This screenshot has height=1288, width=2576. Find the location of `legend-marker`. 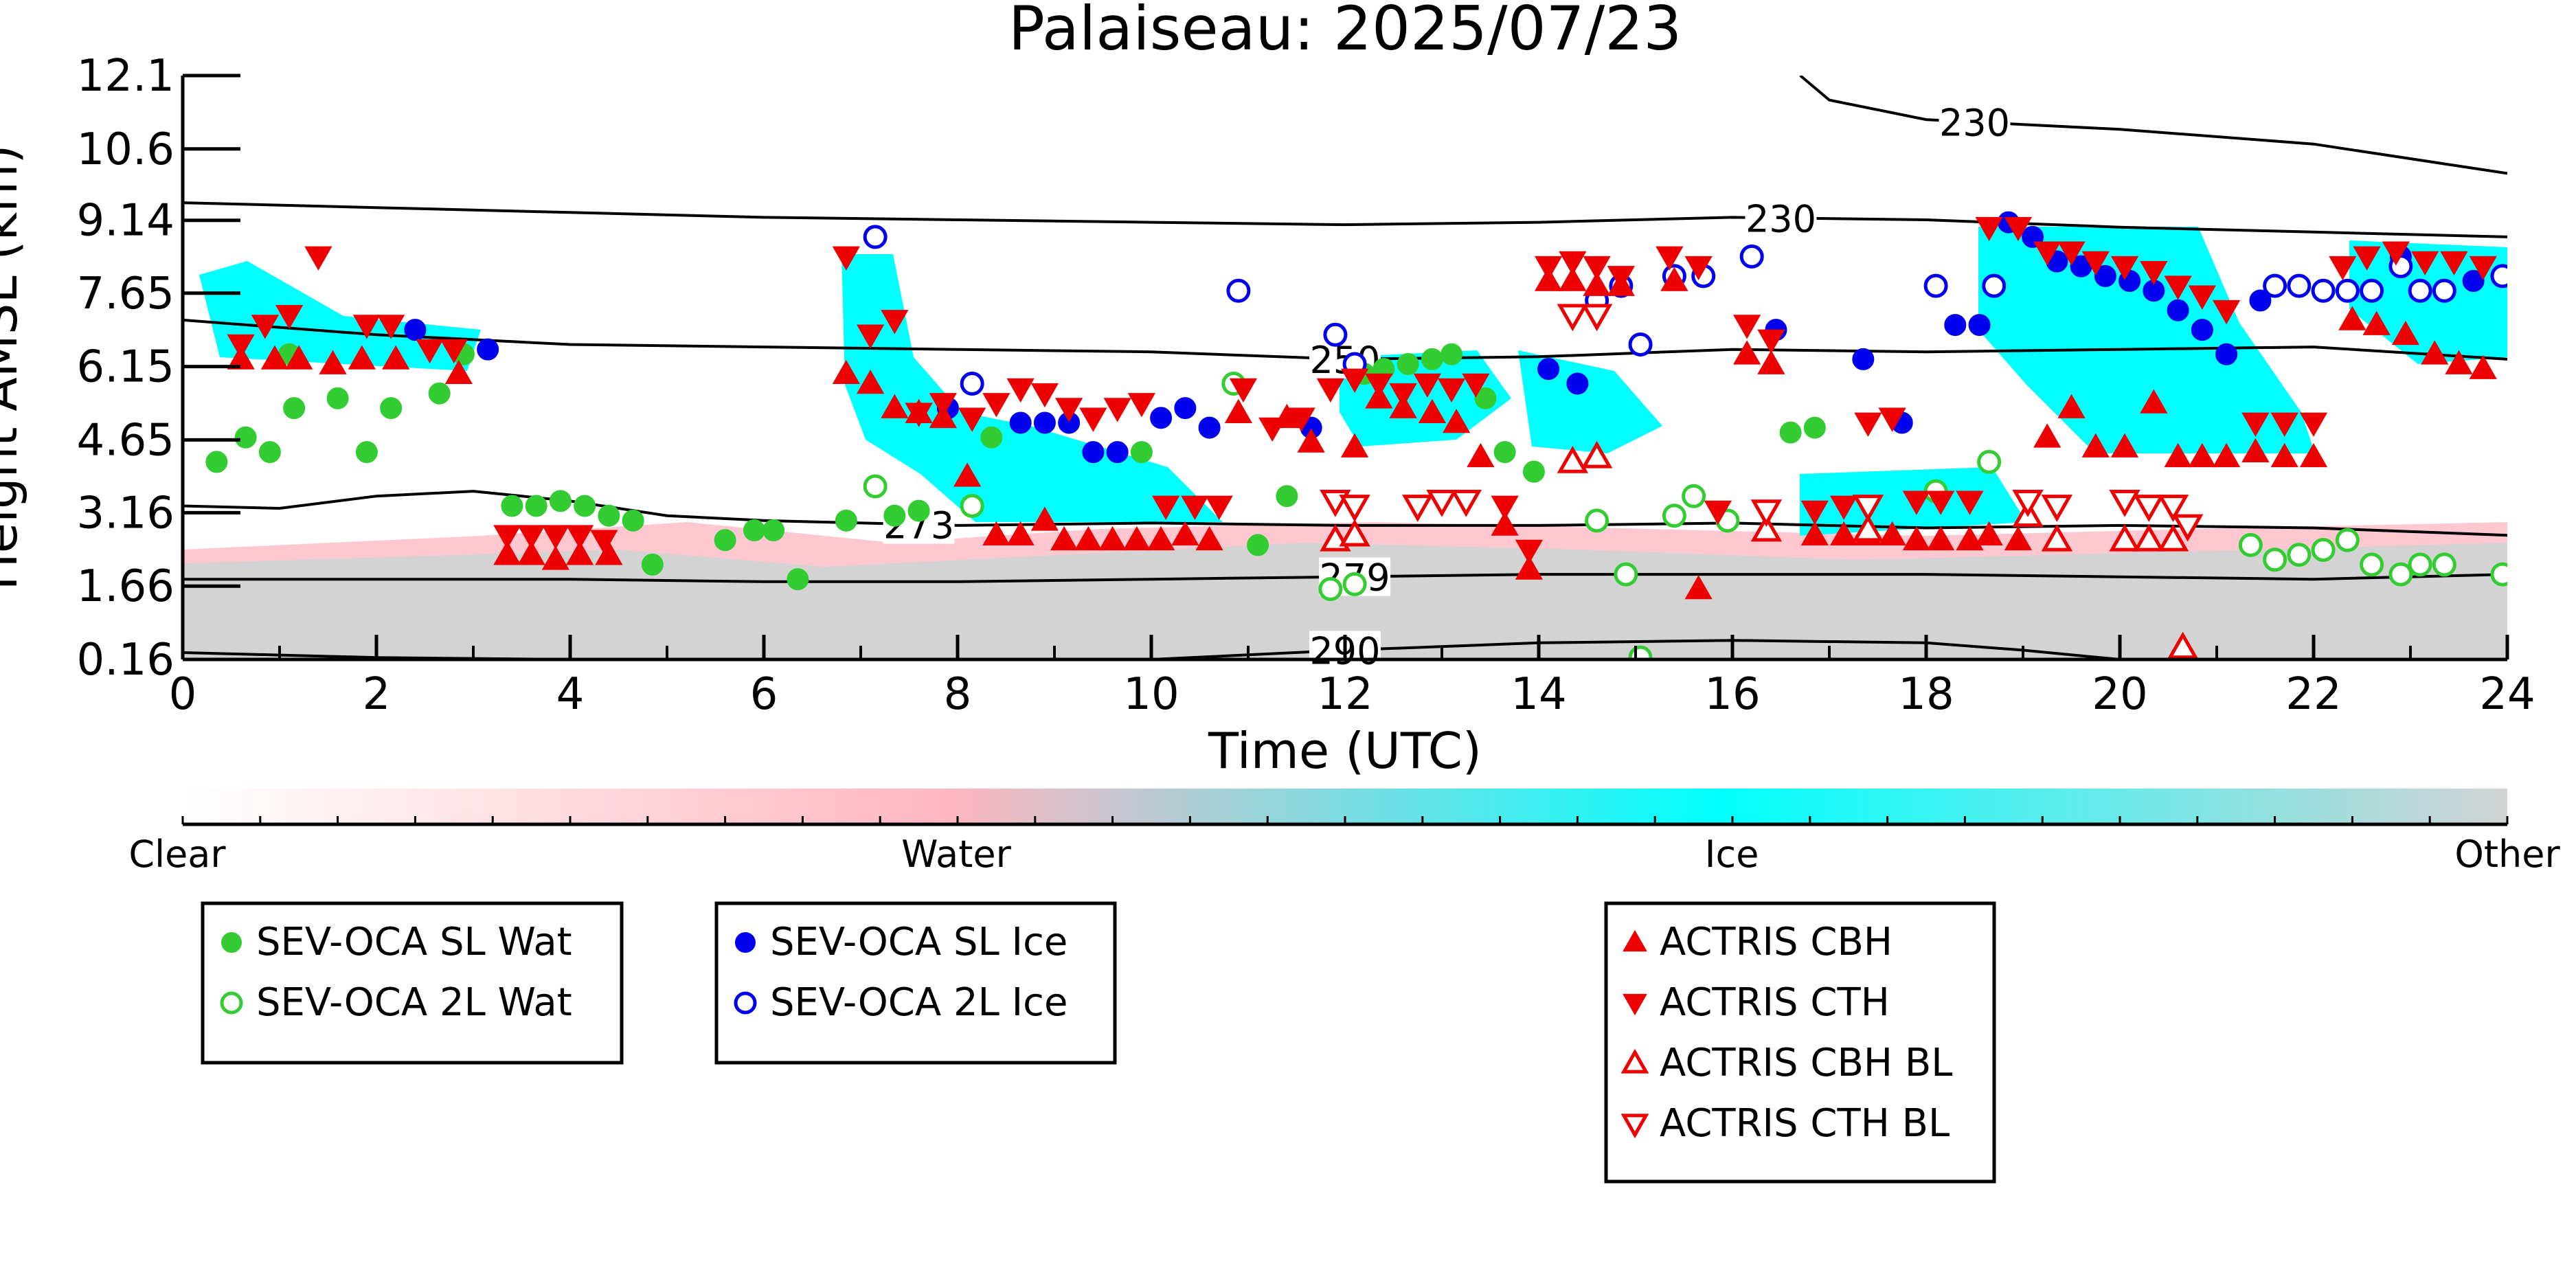

legend-marker is located at coordinates (1635, 1004).